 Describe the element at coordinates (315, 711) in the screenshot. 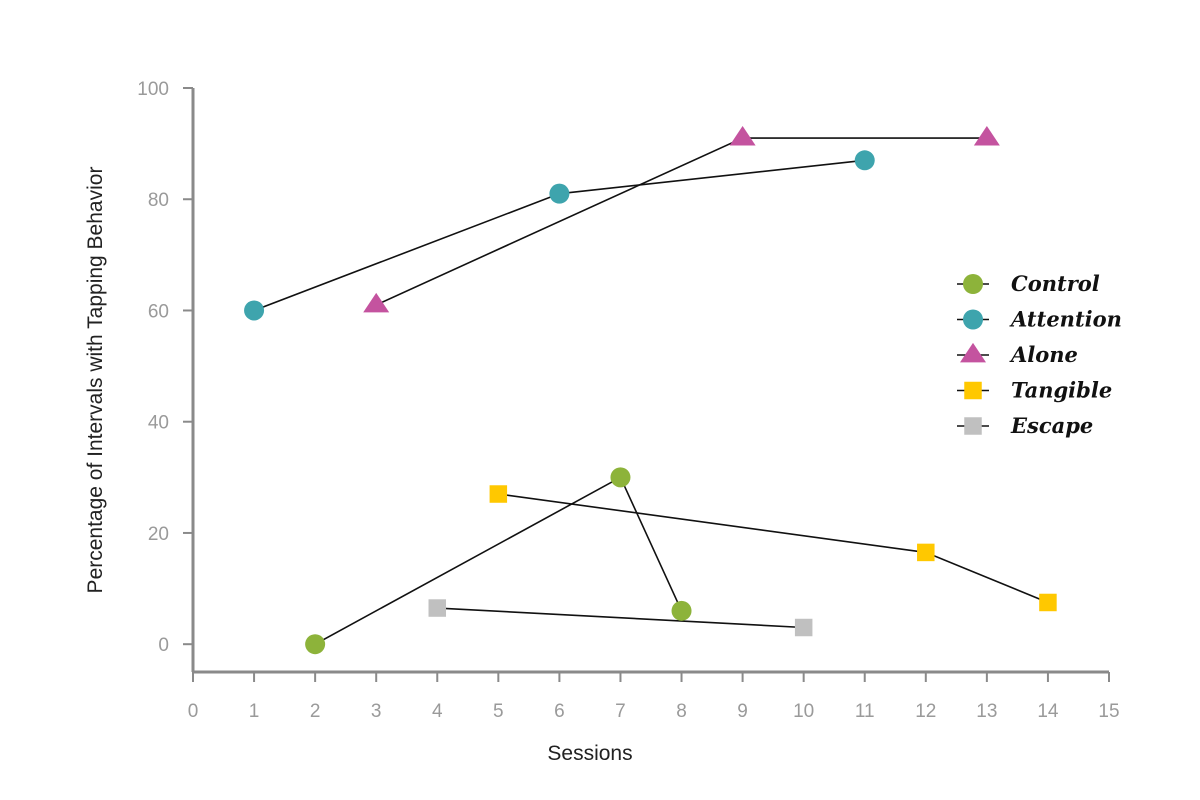

I see `x-tick-label: 2` at that location.